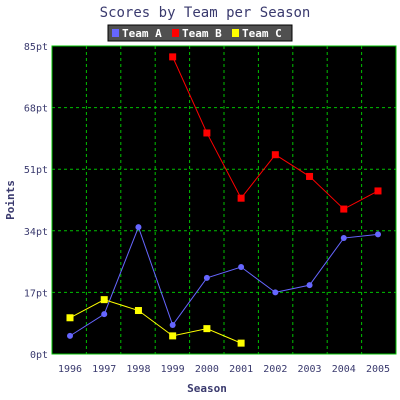  Describe the element at coordinates (224, 369) in the screenshot. I see `x-axis-ticks: 1996 1997 1998 1999 2000 2001 2002 2003 2004 2005` at that location.